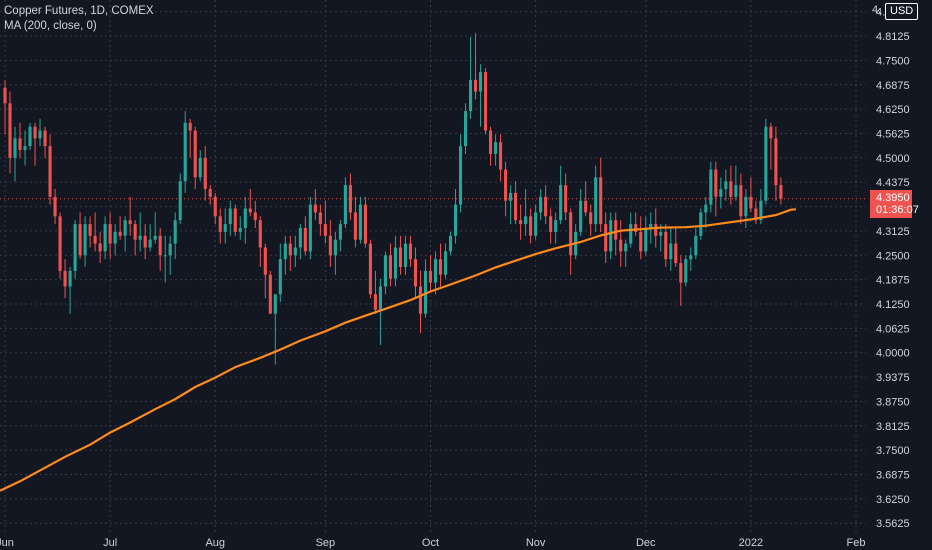 Image resolution: width=932 pixels, height=550 pixels. I want to click on price-tick-label: 4.5625, so click(893, 134).